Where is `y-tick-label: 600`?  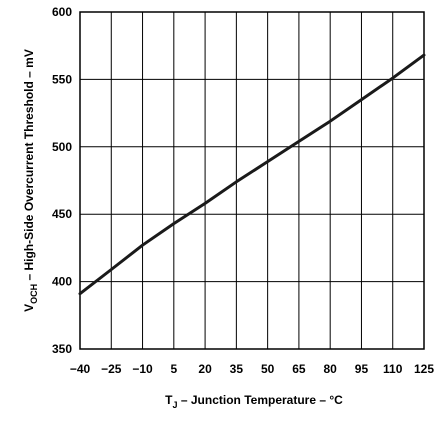 y-tick-label: 600 is located at coordinates (62, 12).